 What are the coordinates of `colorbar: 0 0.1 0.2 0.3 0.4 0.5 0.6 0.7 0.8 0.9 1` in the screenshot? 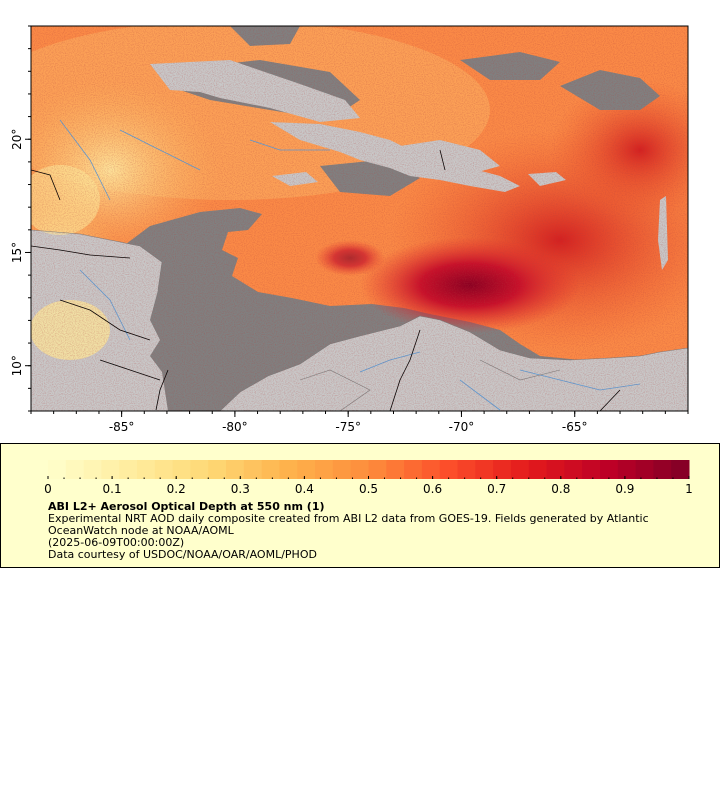 It's located at (368, 478).